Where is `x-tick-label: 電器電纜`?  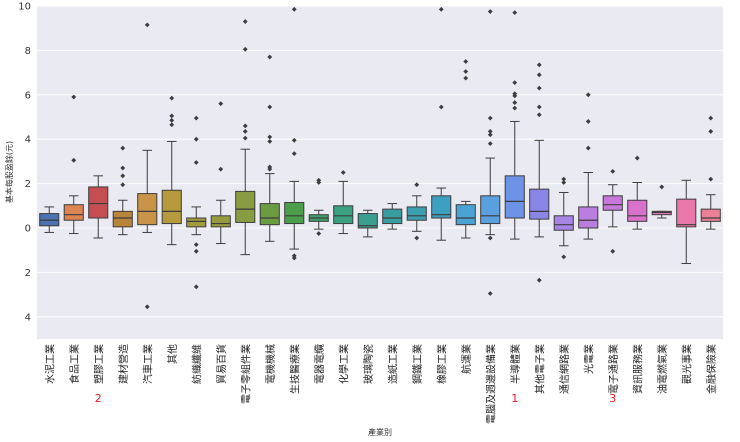
x-tick-label: 電器電纜 is located at coordinates (319, 364).